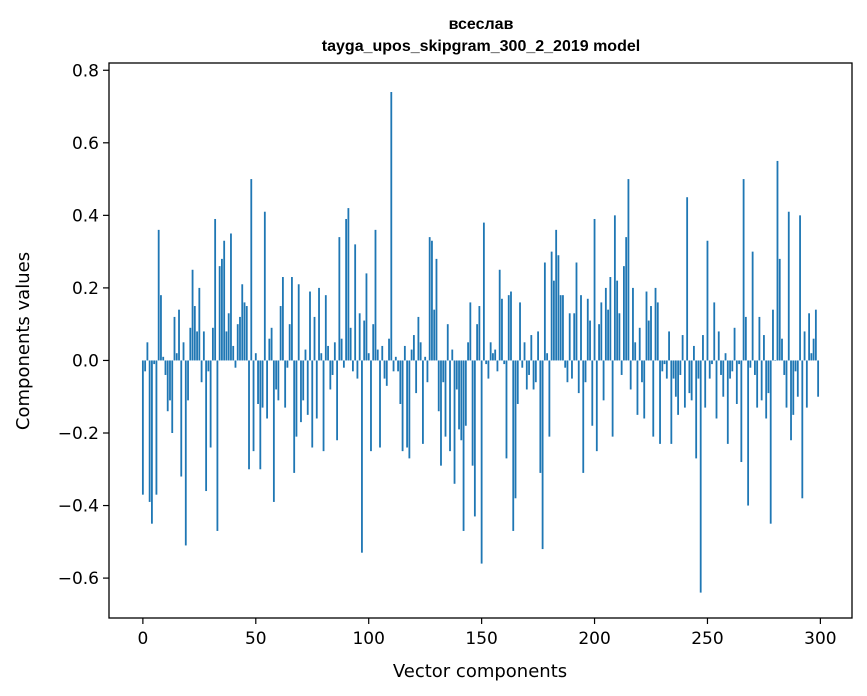 The height and width of the screenshot is (696, 867). I want to click on x-tick-label: 50, so click(256, 639).